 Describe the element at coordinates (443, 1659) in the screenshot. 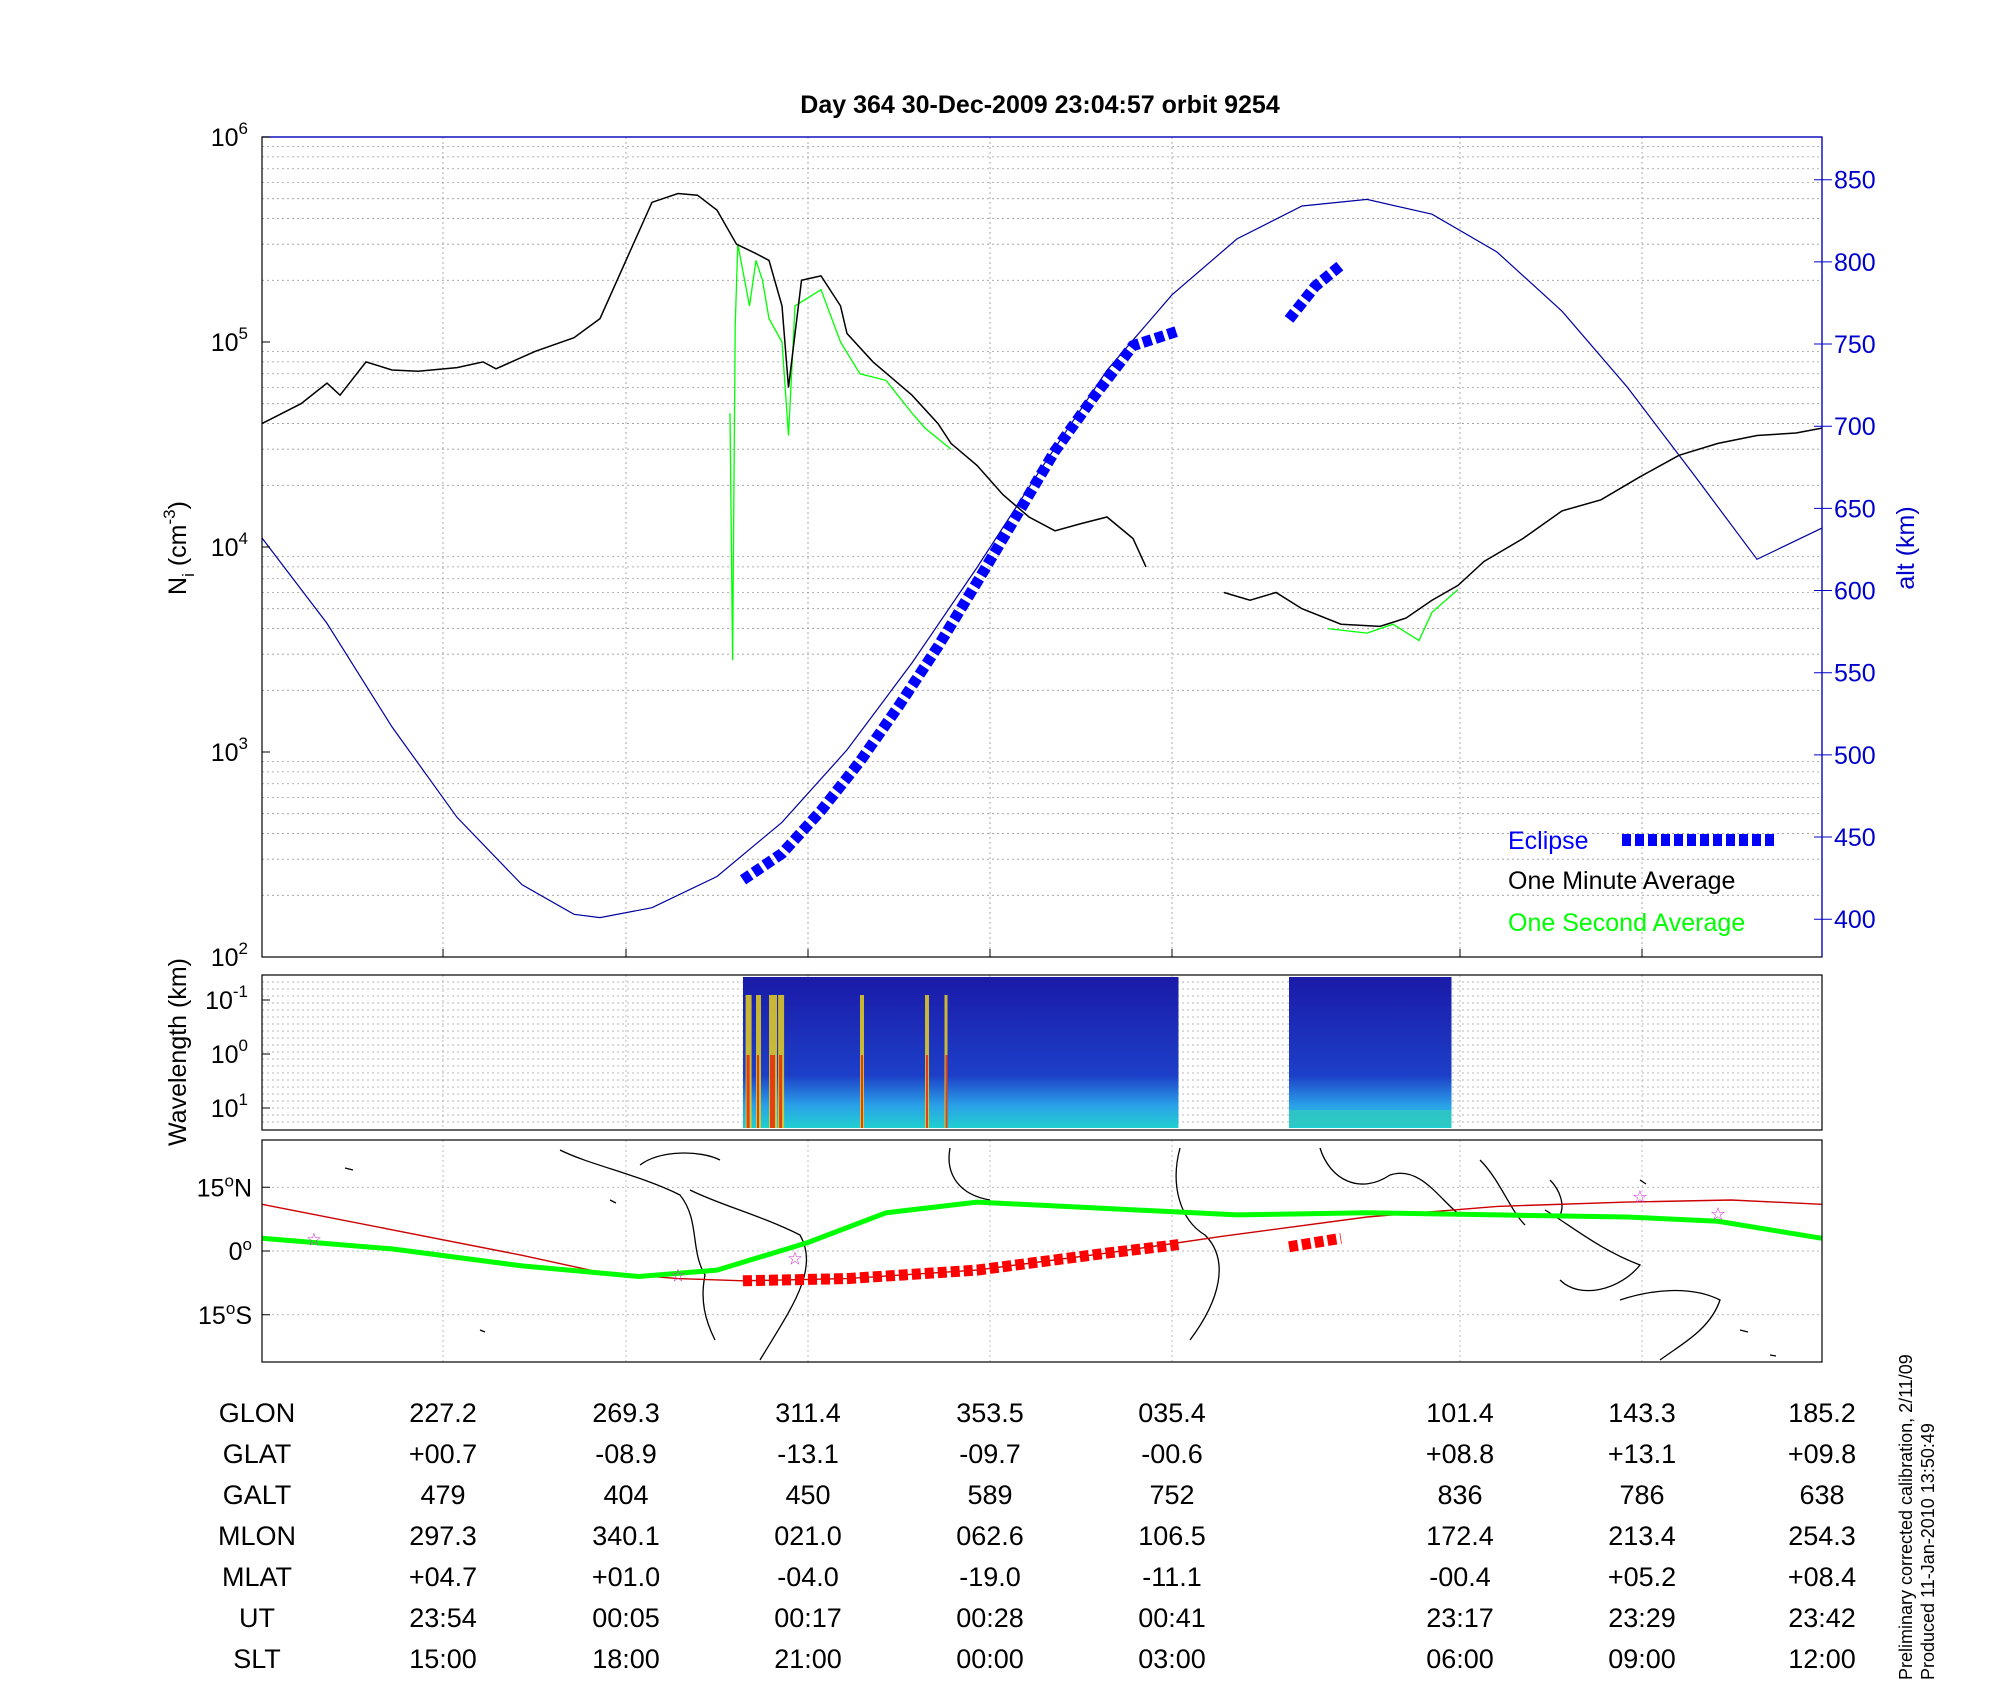

I see `table-cell: 15:00` at that location.